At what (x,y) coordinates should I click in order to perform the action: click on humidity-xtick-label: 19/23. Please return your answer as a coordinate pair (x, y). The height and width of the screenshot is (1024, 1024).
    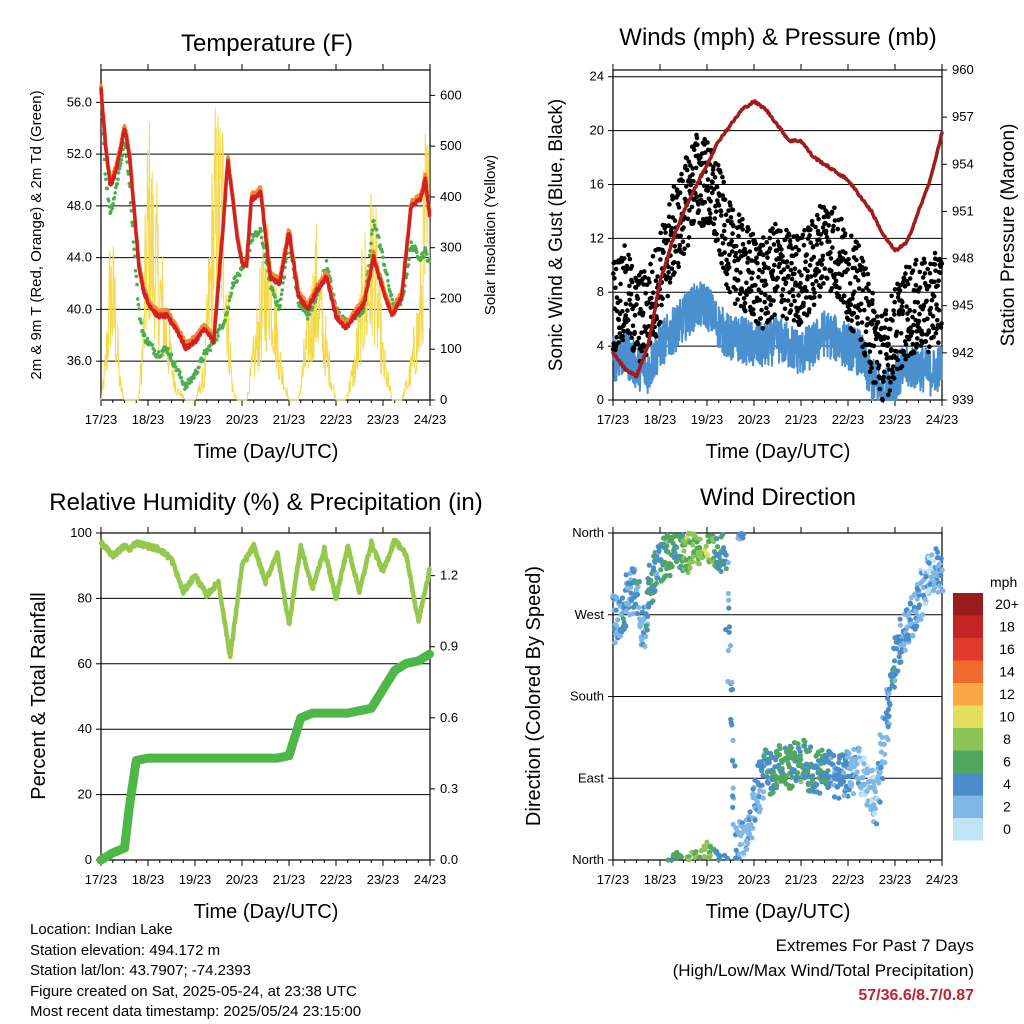
    Looking at the image, I should click on (195, 879).